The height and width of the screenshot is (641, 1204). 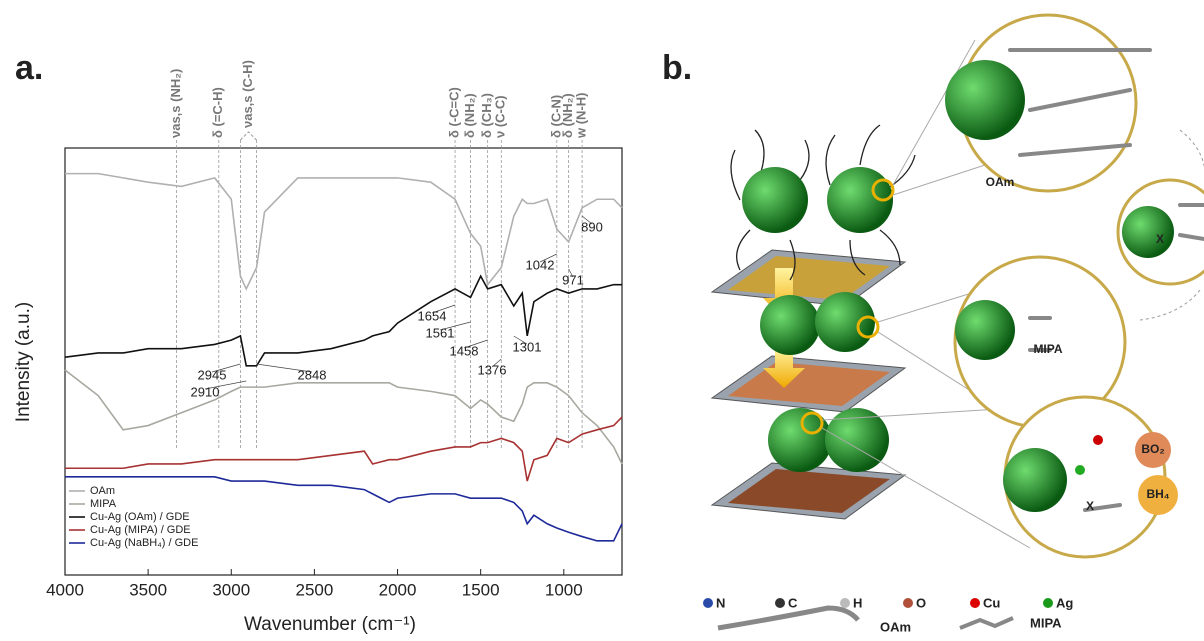 I want to click on y-axis-title: Intensity (a.u.), so click(x=23, y=362).